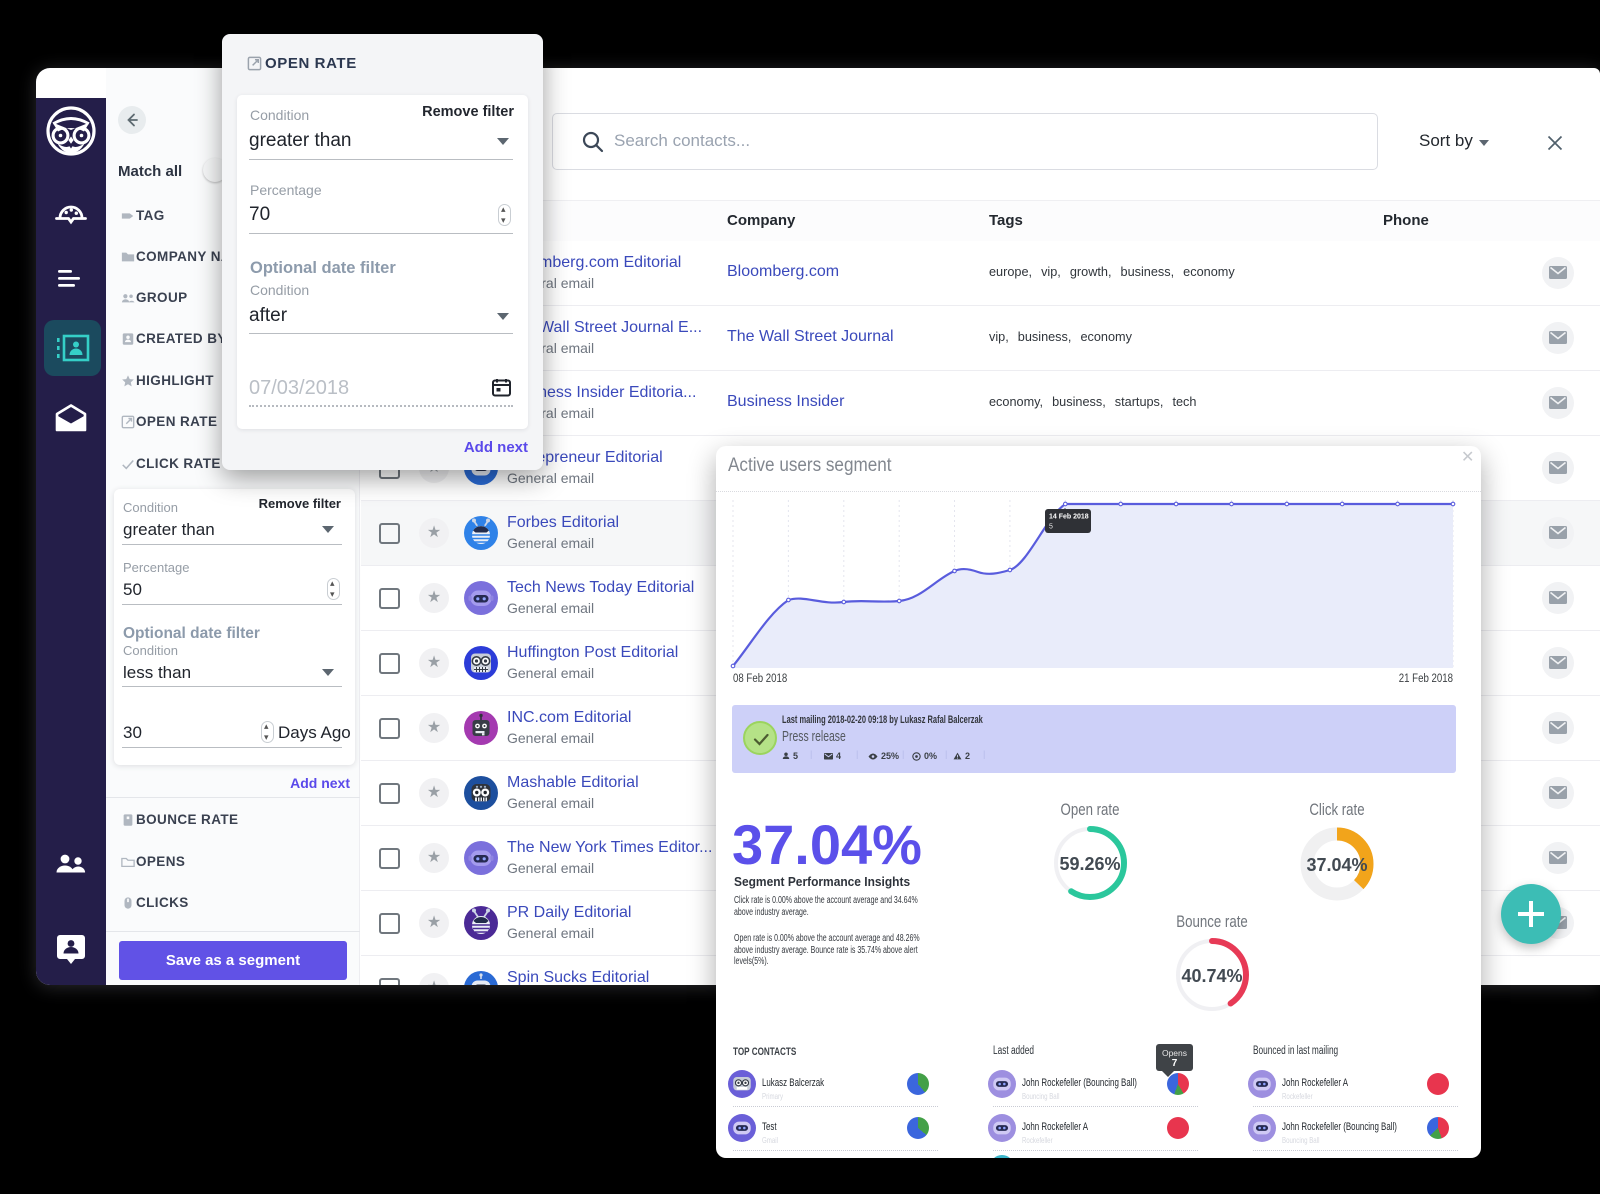 The height and width of the screenshot is (1194, 1600). What do you see at coordinates (1069, 517) in the screenshot?
I see `svg-text: 14 Feb 2018` at bounding box center [1069, 517].